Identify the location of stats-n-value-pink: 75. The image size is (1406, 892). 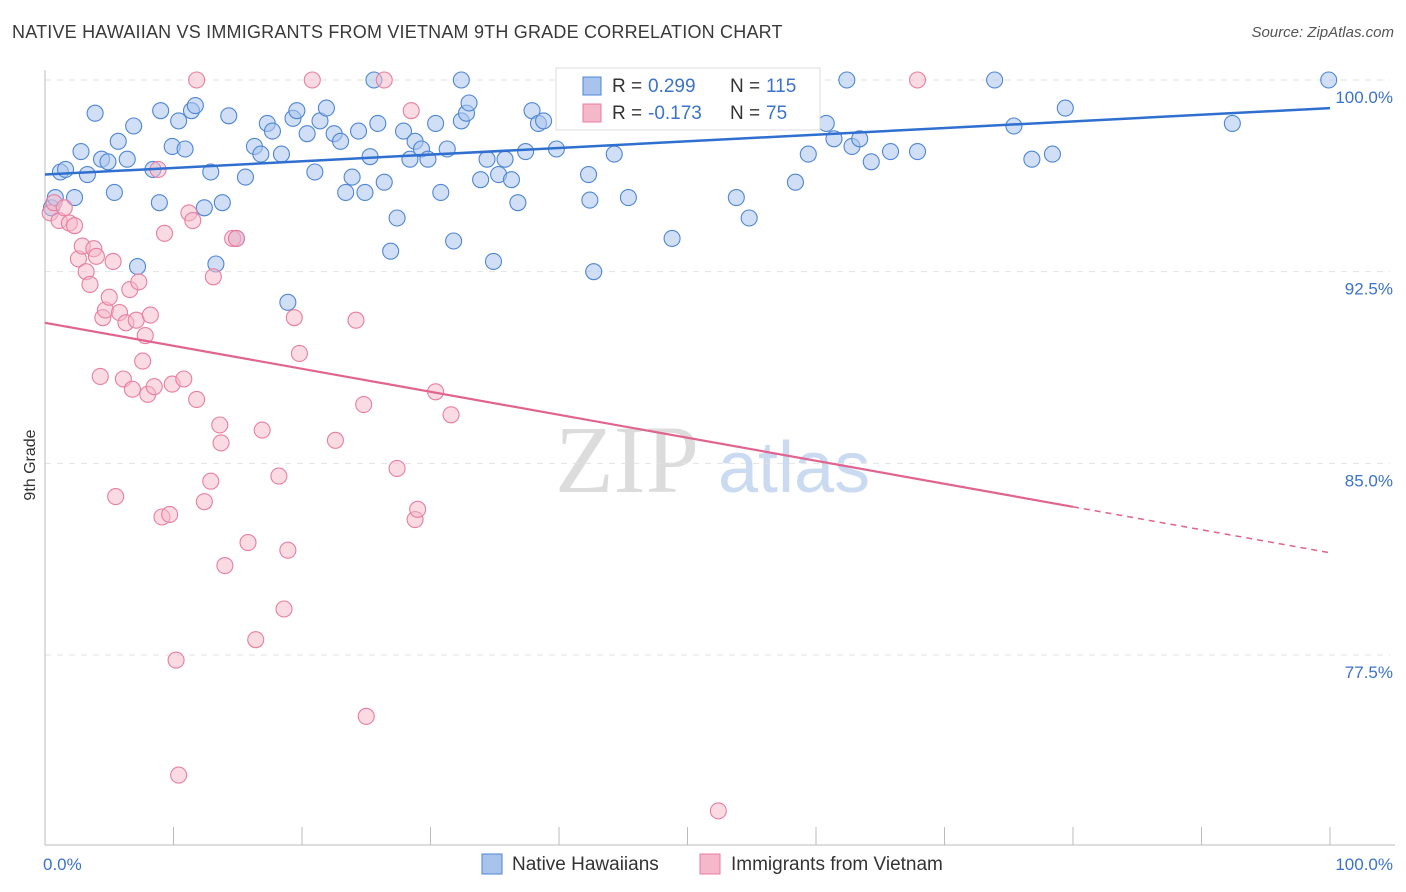
(776, 113).